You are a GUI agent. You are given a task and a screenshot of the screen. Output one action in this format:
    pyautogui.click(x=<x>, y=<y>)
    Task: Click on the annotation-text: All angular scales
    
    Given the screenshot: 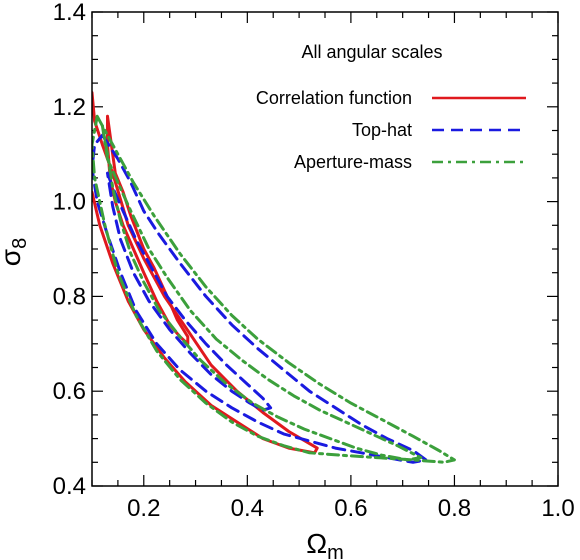 What is the action you would take?
    pyautogui.click(x=371, y=52)
    